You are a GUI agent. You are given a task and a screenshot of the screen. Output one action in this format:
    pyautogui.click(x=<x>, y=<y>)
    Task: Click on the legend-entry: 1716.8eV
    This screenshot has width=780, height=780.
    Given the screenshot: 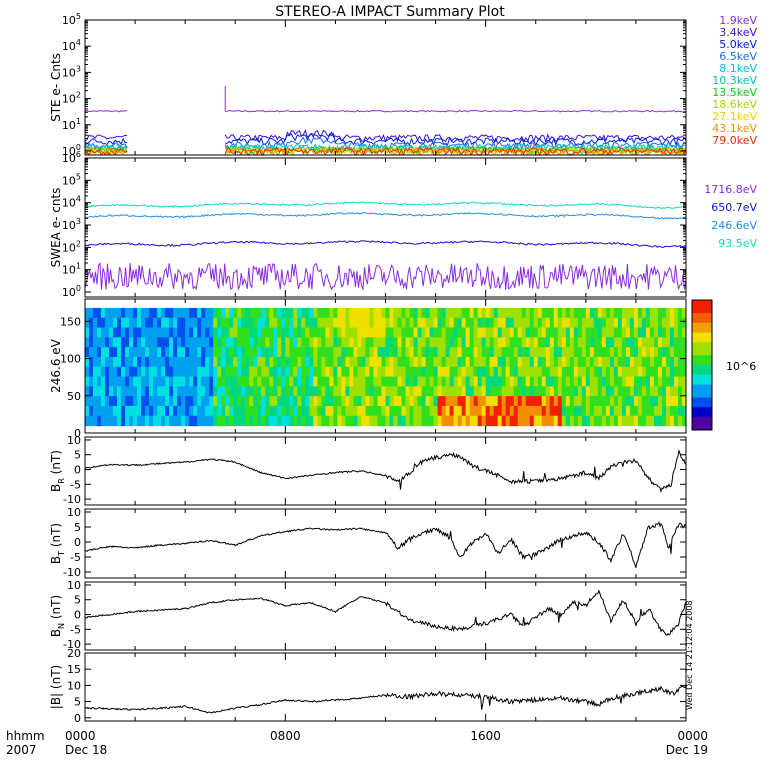 What is the action you would take?
    pyautogui.click(x=730, y=189)
    